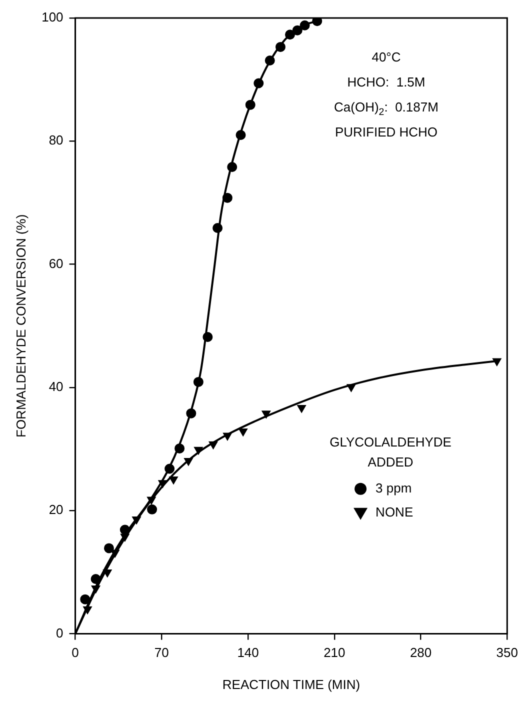  I want to click on x-axis-title: REACTION TIME (MIN), so click(291, 684).